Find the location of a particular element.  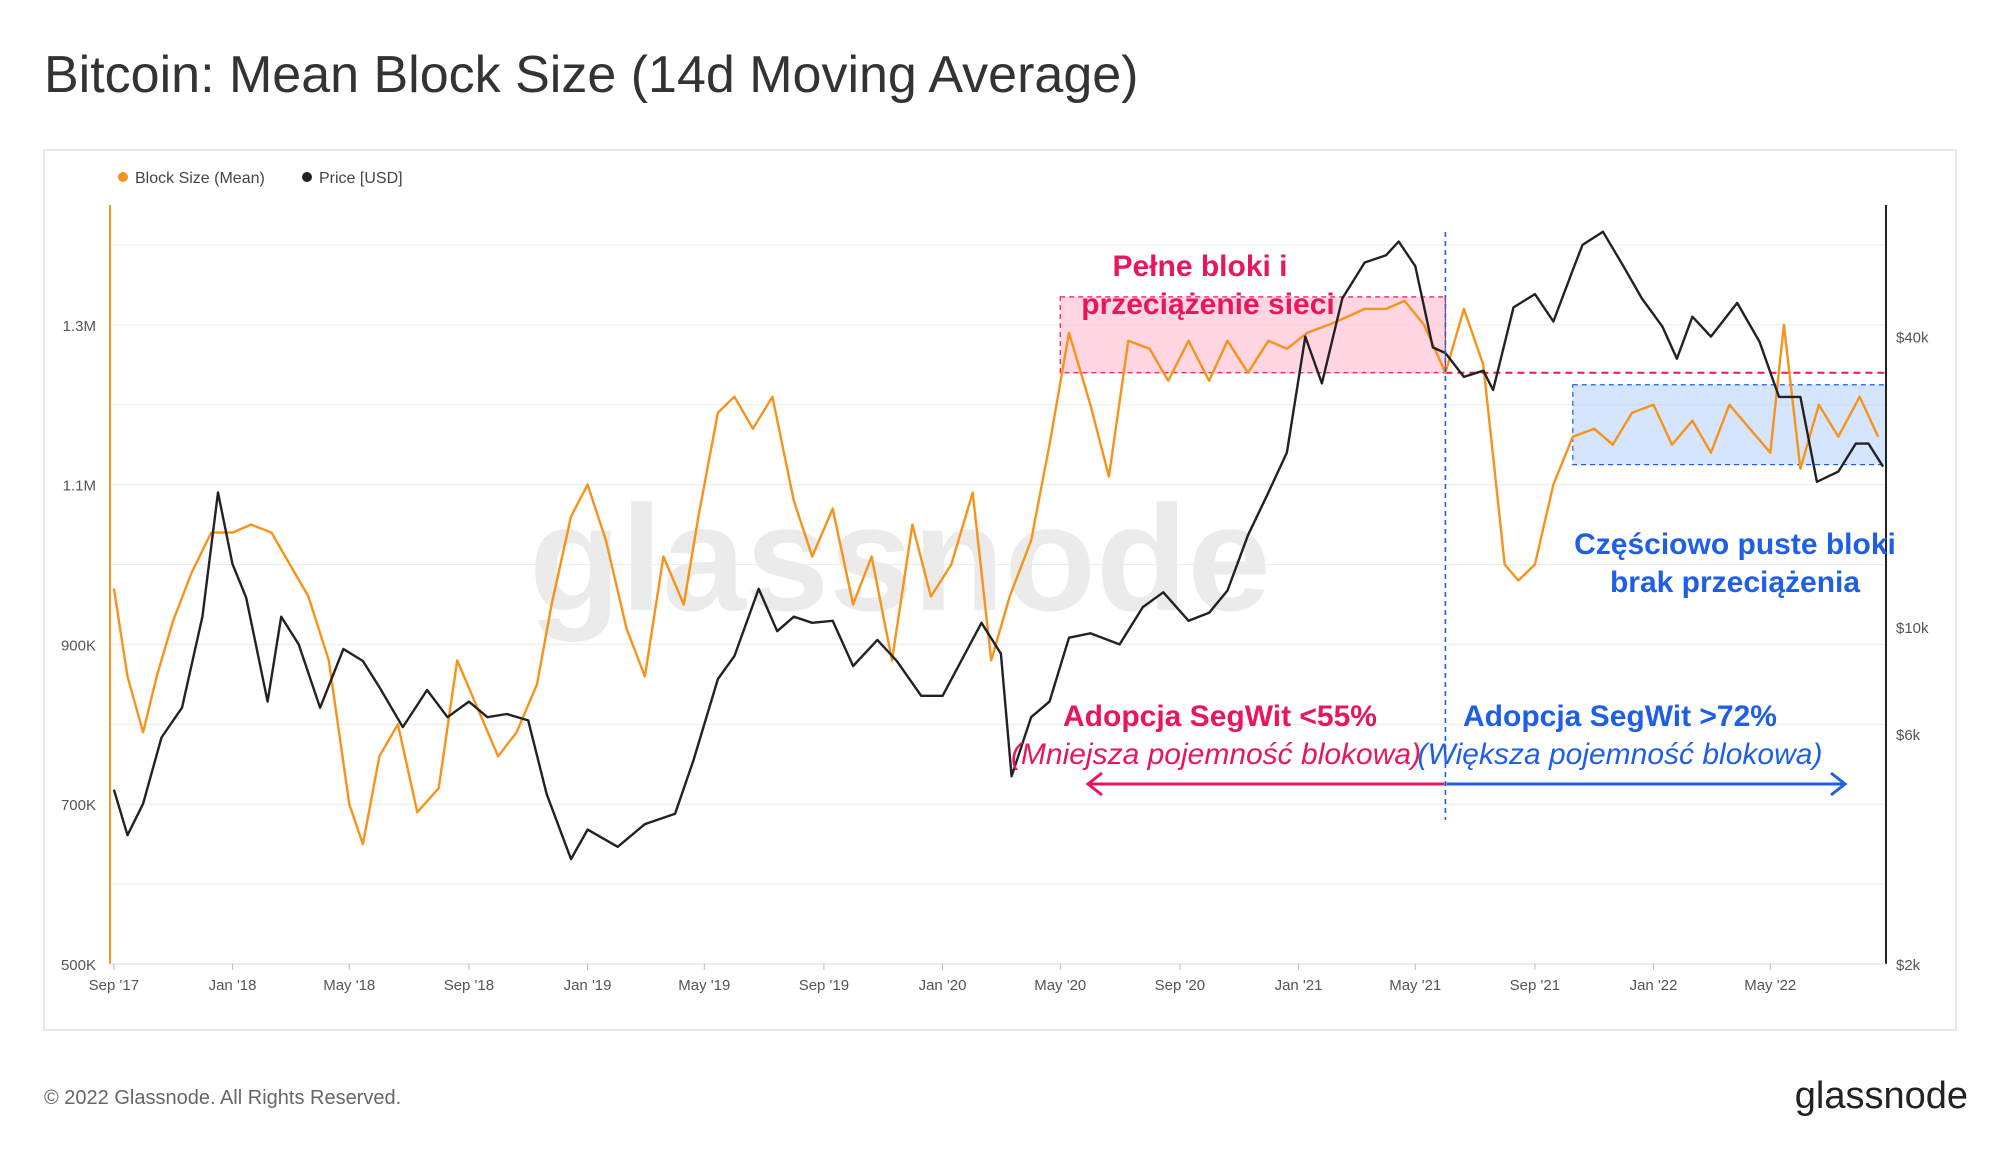

legend-label-block-size: Block Size (Mean) is located at coordinates (200, 178).